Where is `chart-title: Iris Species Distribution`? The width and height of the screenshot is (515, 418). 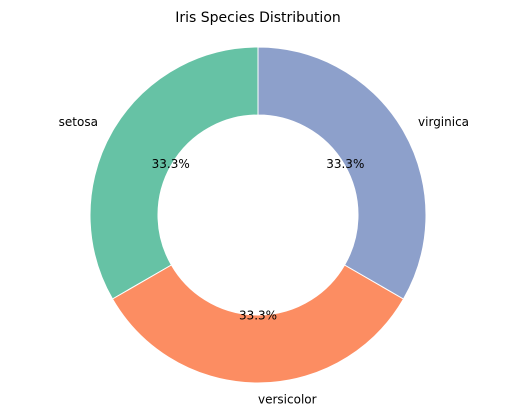
chart-title: Iris Species Distribution is located at coordinates (258, 18).